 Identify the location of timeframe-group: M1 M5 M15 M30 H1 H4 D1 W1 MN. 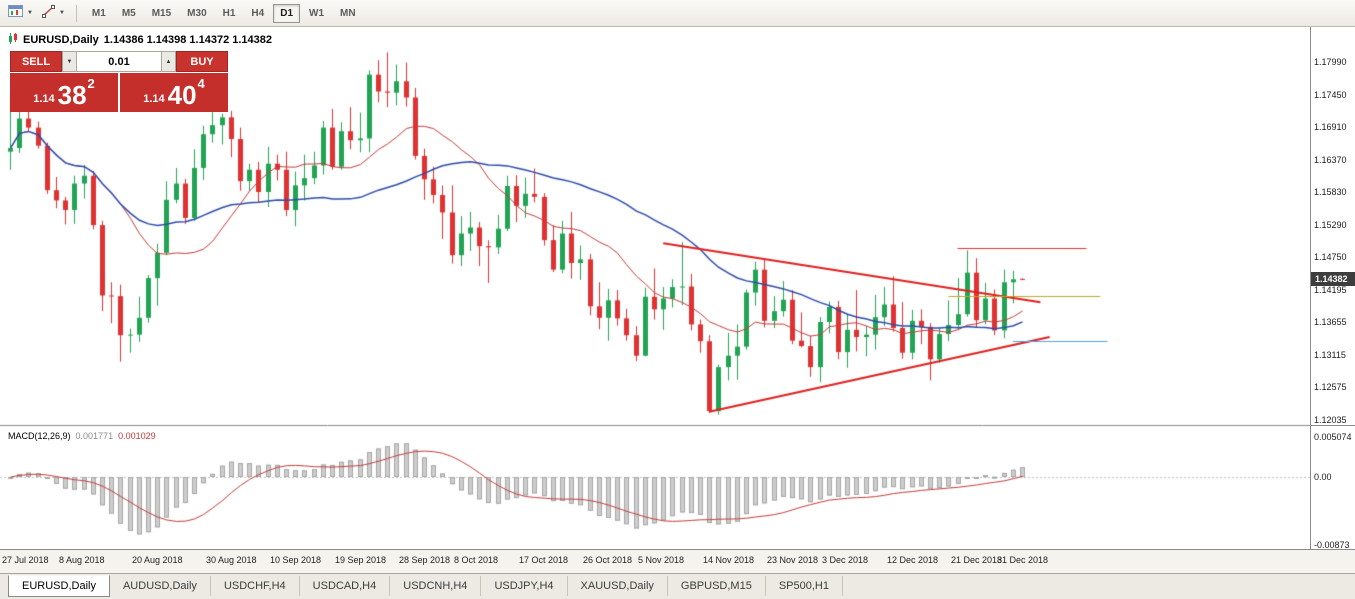
(224, 13).